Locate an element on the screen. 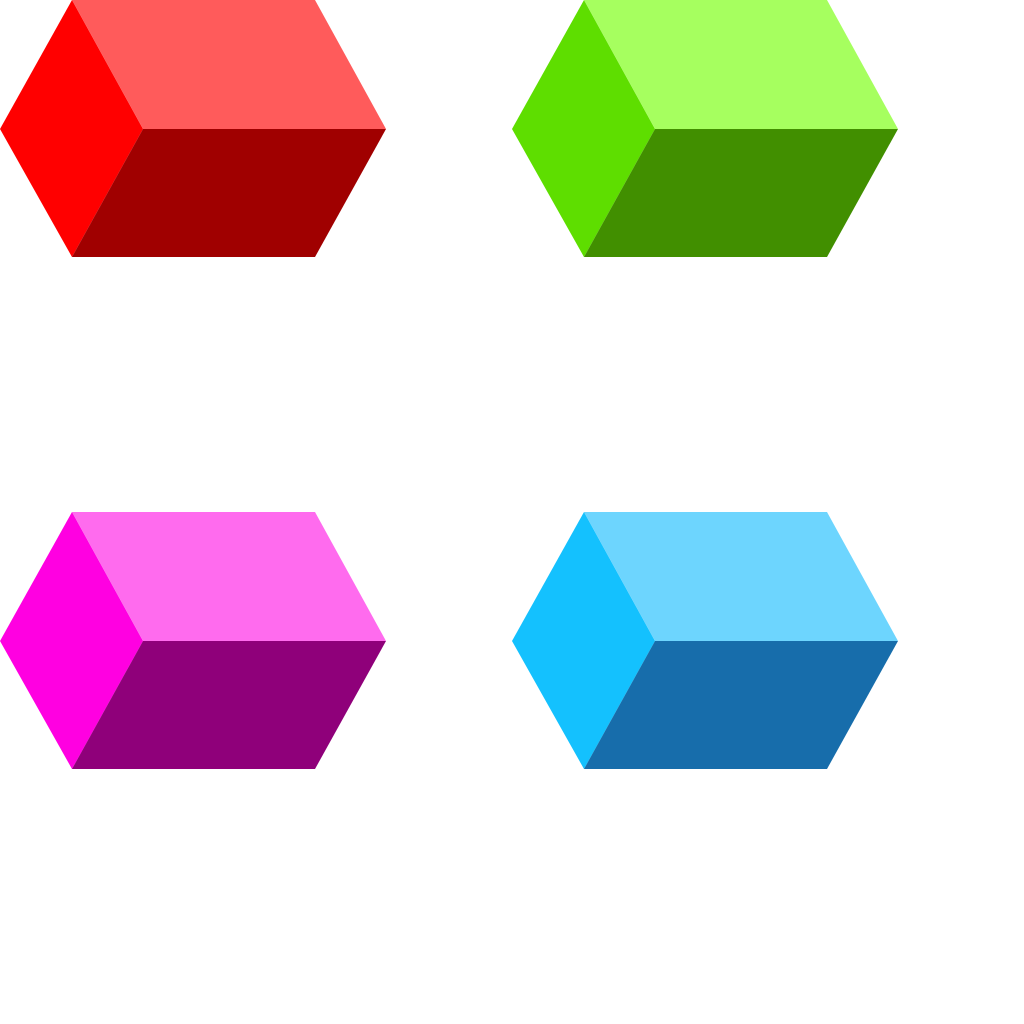 The image size is (1024, 1024). magenta-prism is located at coordinates (193, 640).